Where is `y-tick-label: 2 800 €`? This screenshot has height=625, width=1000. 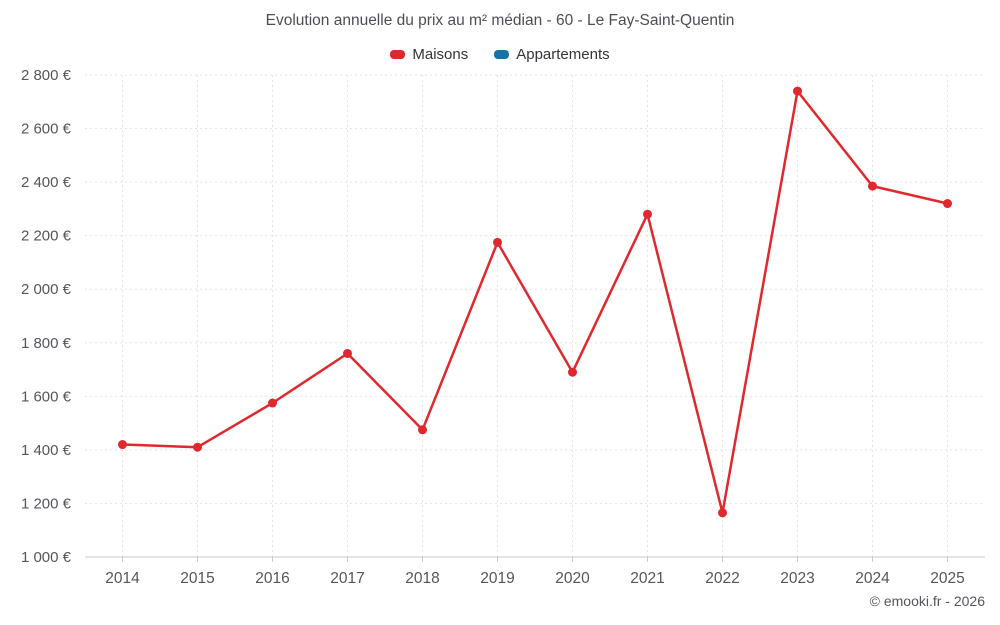
y-tick-label: 2 800 € is located at coordinates (46, 75).